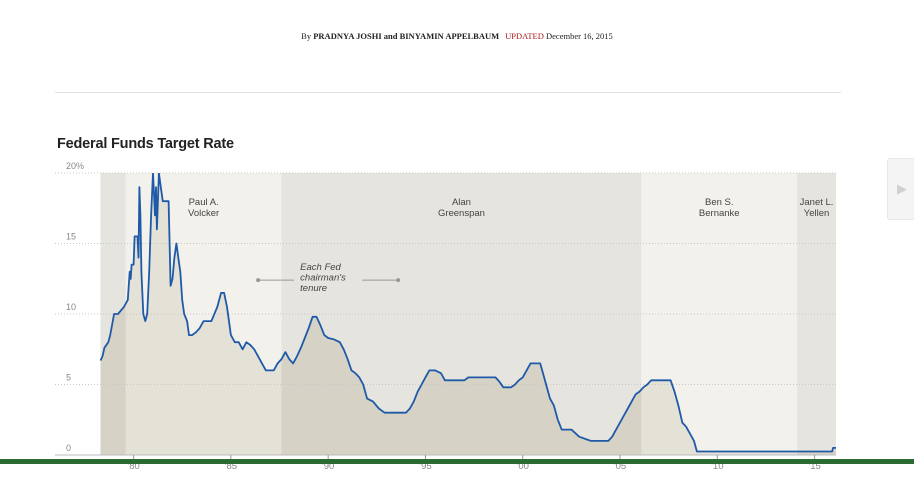 The height and width of the screenshot is (488, 914). Describe the element at coordinates (620, 466) in the screenshot. I see `x-tick-label: '05` at that location.